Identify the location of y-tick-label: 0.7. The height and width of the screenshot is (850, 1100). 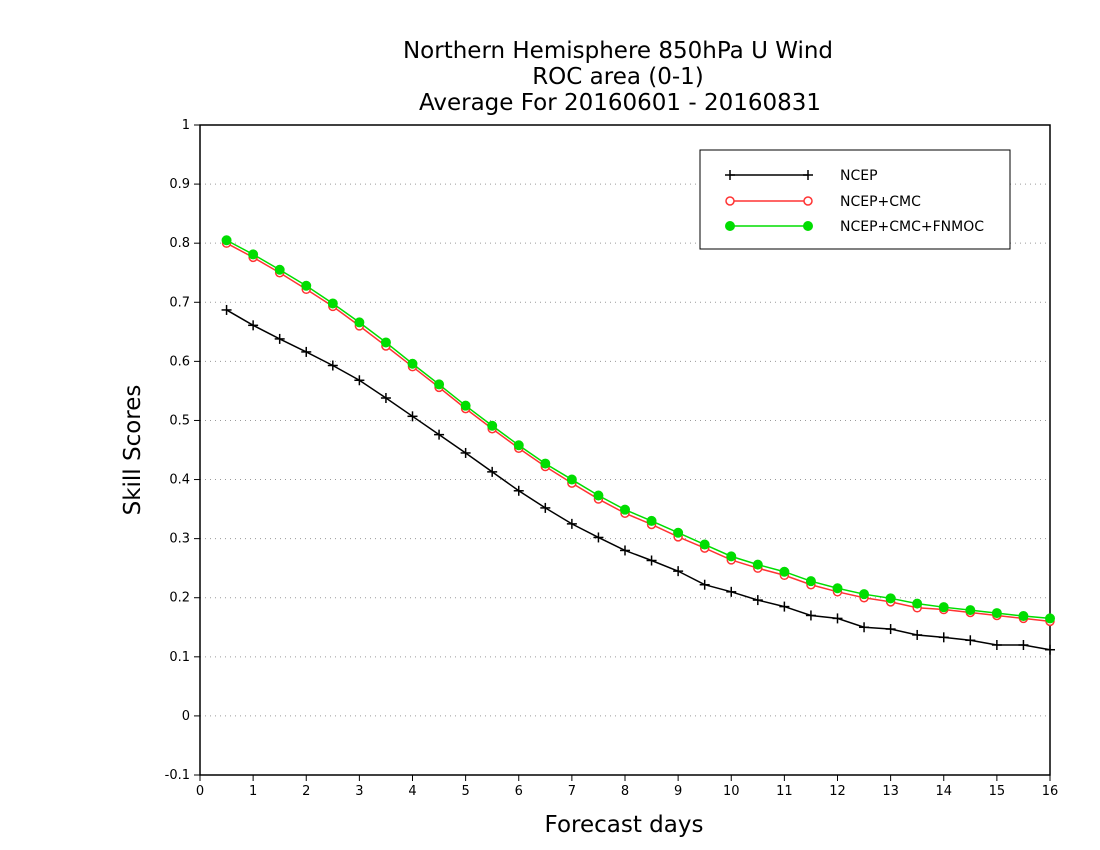
(179, 302).